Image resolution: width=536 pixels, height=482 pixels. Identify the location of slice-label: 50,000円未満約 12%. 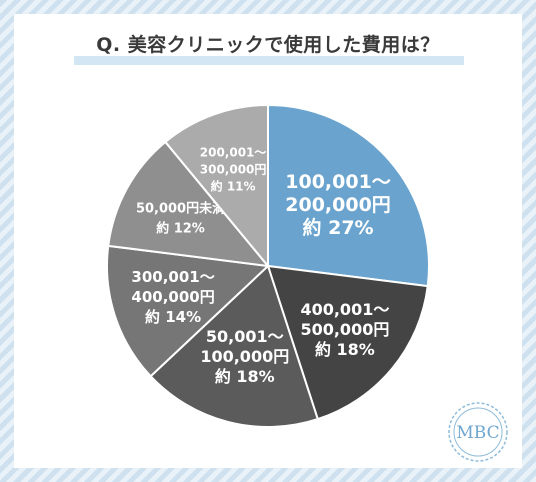
(180, 218).